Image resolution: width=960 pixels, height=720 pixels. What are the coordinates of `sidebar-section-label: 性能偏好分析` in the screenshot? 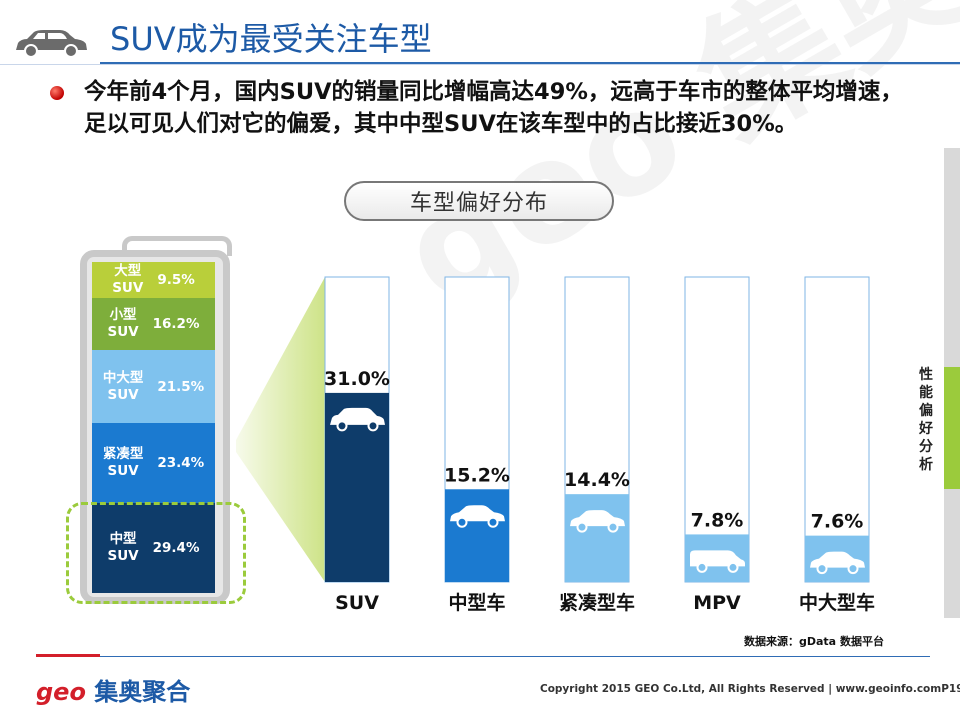 It's located at (926, 420).